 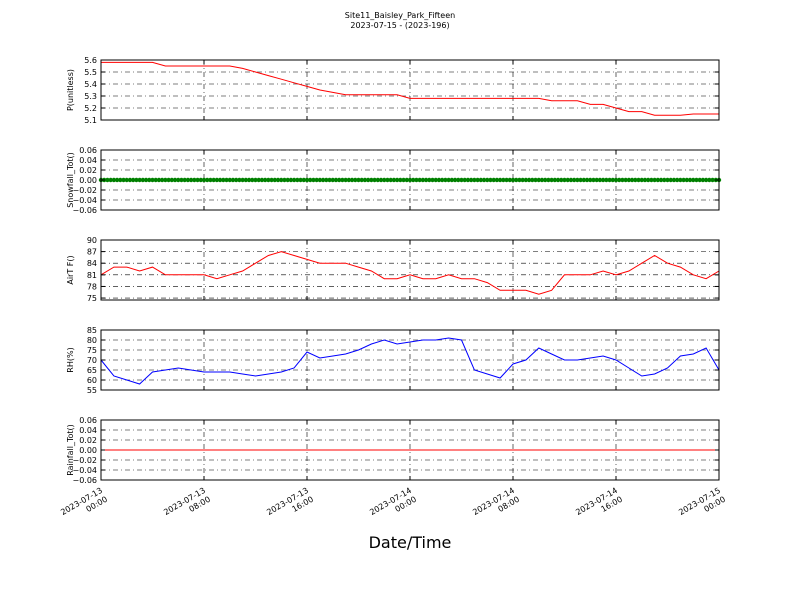 What do you see at coordinates (88, 430) in the screenshot?
I see `y-tick-label: 0.04` at bounding box center [88, 430].